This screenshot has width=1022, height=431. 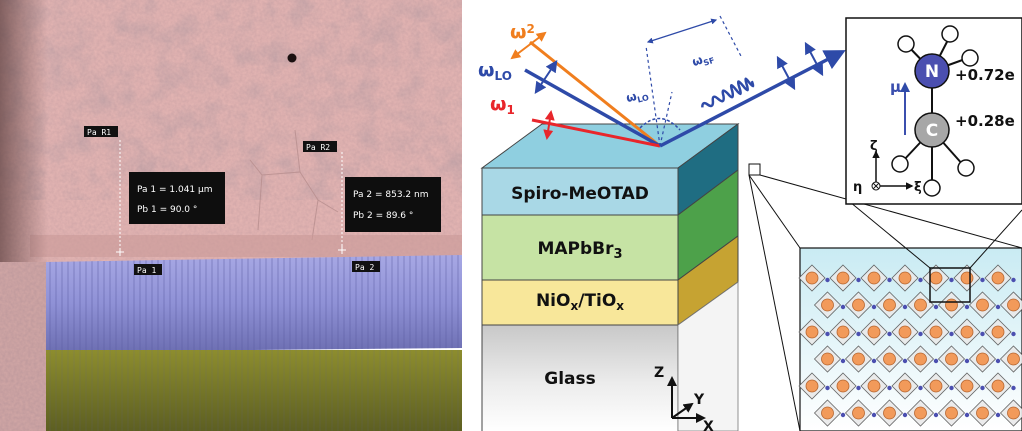 I want to click on carbon-atom, so click(x=932, y=130).